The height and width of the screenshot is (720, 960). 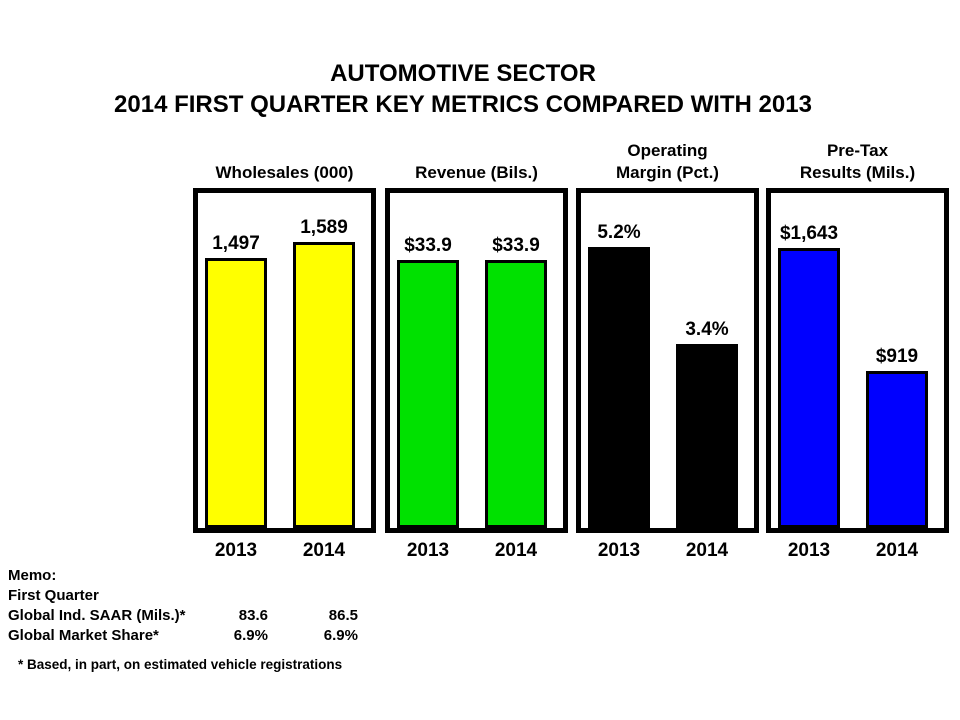 I want to click on bar-group-2013: 5.2%, so click(x=619, y=375).